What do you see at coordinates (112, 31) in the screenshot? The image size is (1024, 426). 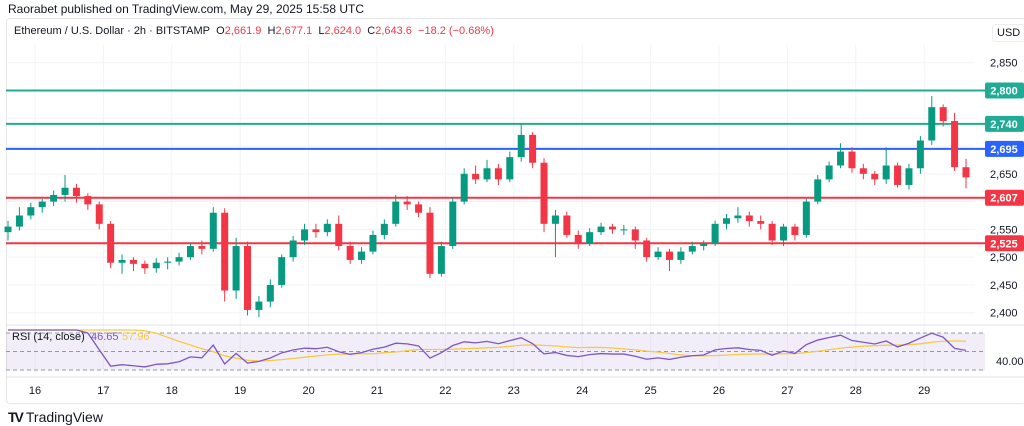 I see `symbol-name: Ethereum / U.S. Dollar · 2h · BITSTAMP` at bounding box center [112, 31].